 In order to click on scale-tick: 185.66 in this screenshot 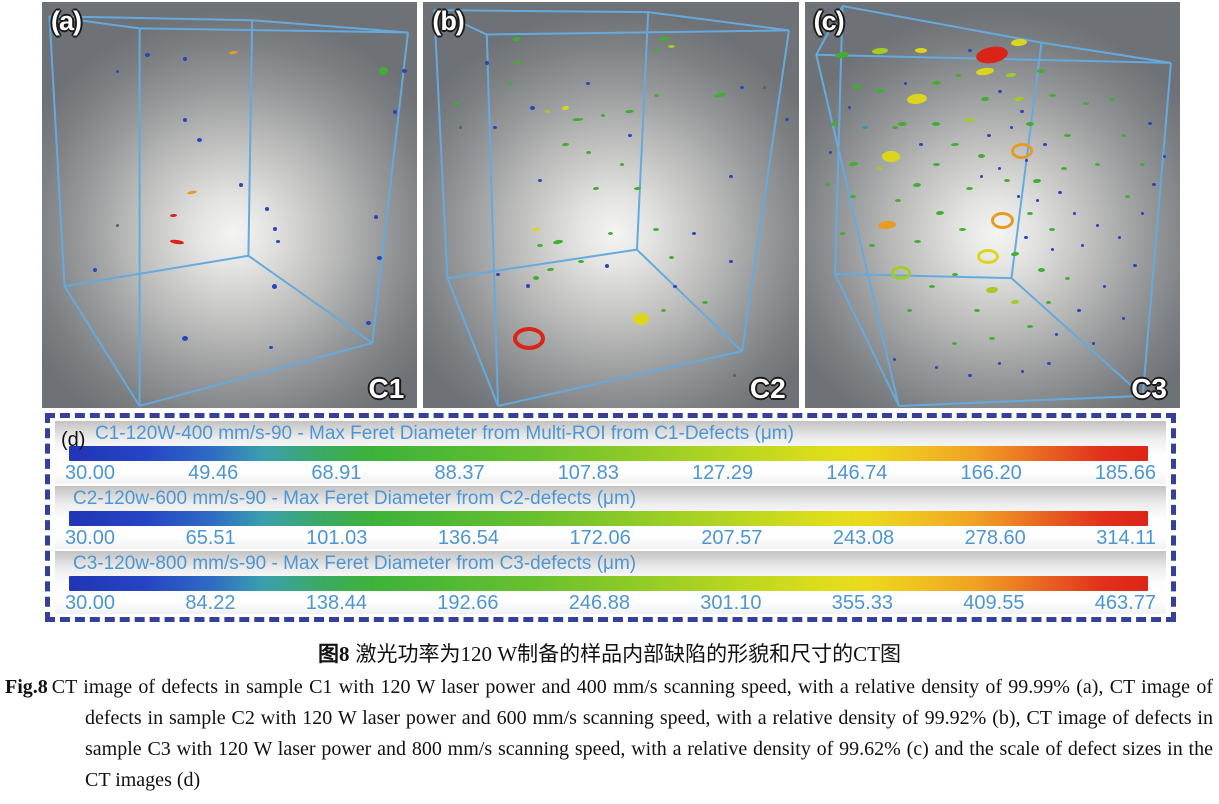, I will do `click(1125, 473)`.